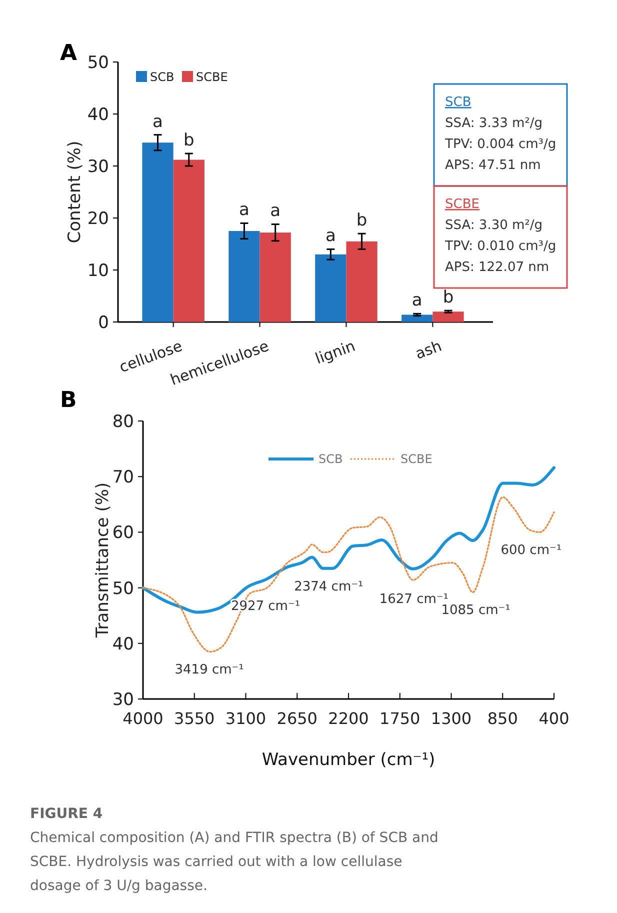 This screenshot has width=617, height=913. What do you see at coordinates (500, 134) in the screenshot?
I see `annotation: SCB SSA: 3.33 m²/g TPV: 0.004 cm³/g APS: 47.51 nm` at bounding box center [500, 134].